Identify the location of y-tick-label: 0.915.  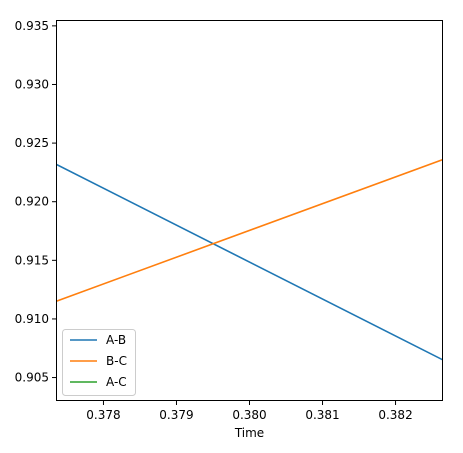
(32, 260).